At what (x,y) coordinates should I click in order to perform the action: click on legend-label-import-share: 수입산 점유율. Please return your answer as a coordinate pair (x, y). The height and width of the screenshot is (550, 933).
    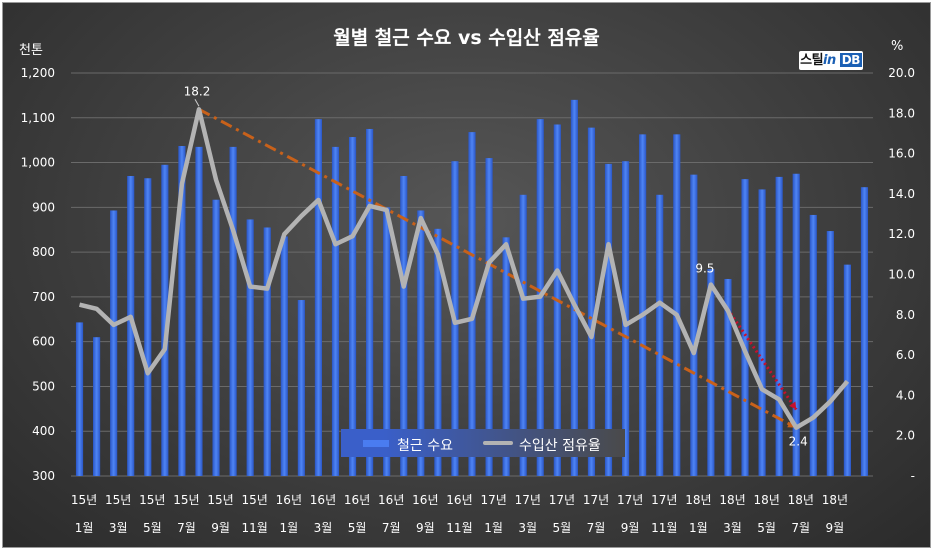
    Looking at the image, I should click on (560, 446).